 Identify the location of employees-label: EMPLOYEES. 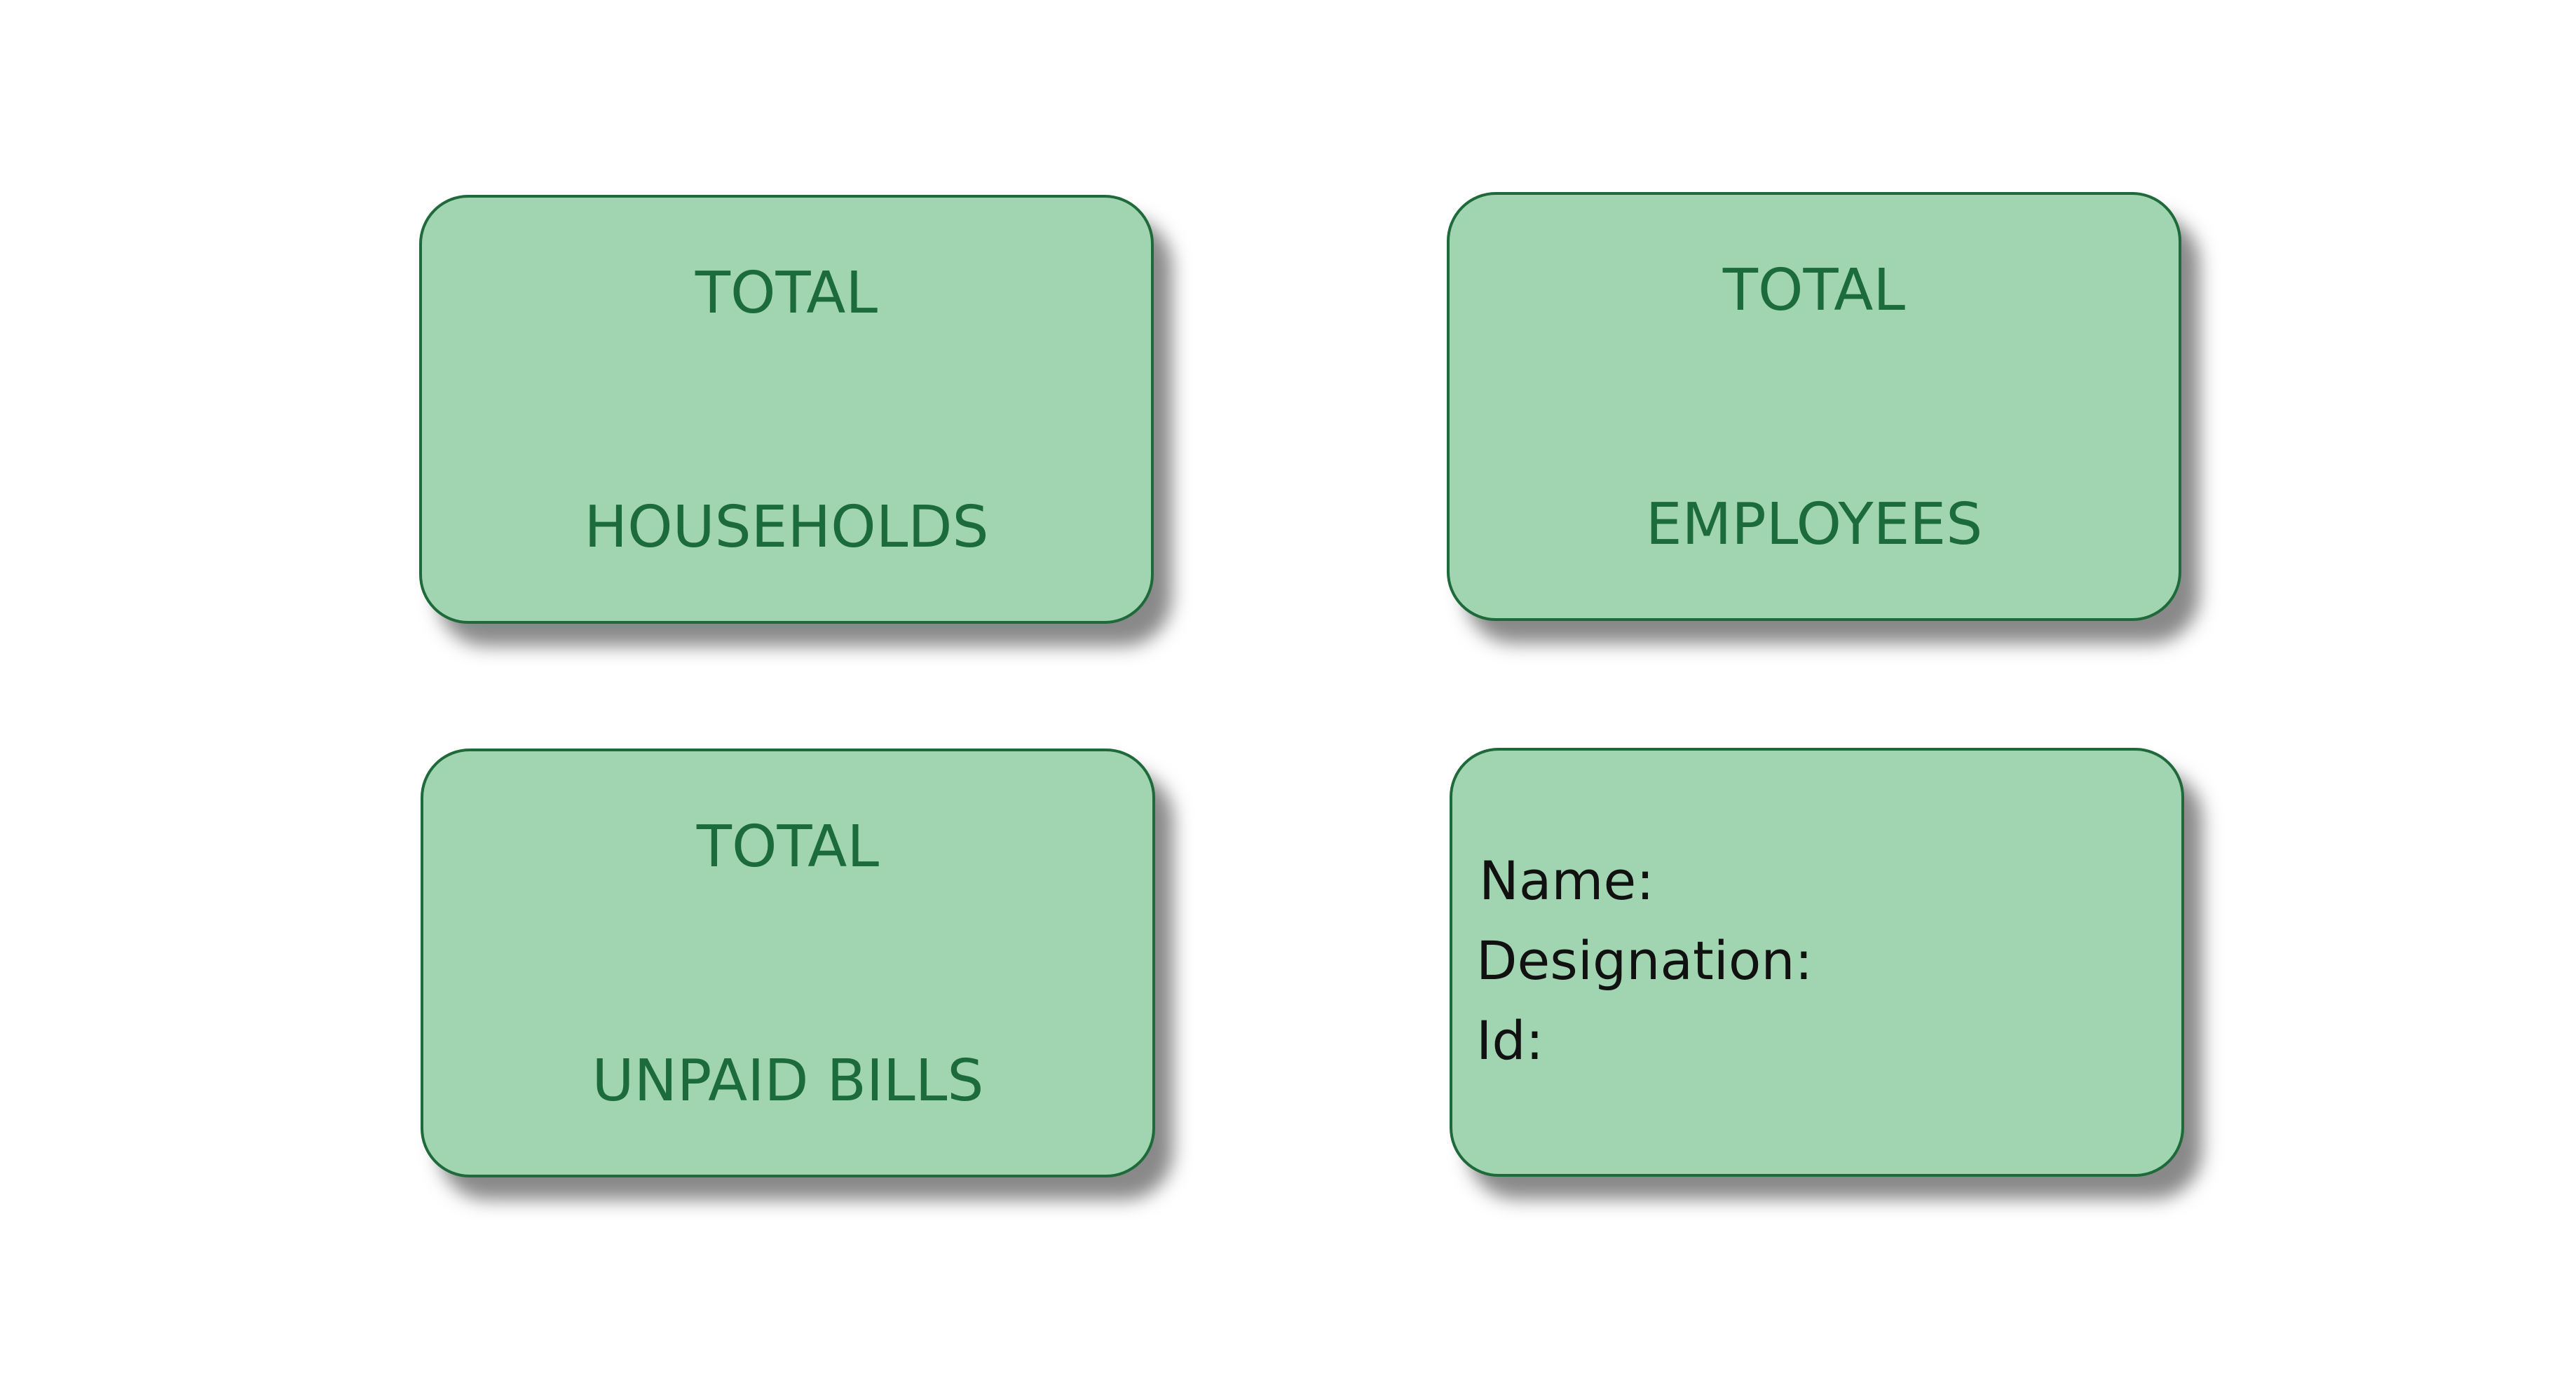
(1814, 524).